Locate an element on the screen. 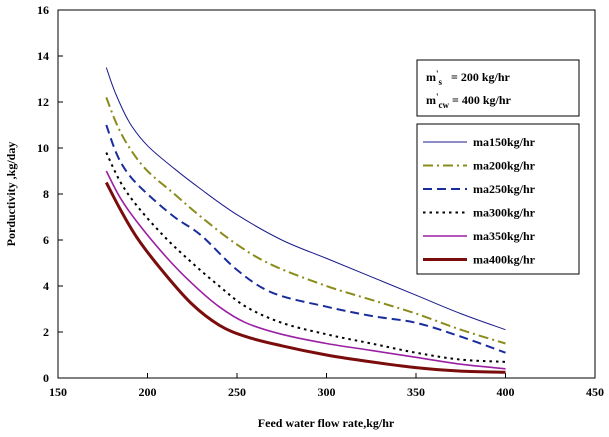 The image size is (609, 437). y-tick-label: 4 is located at coordinates (46, 286).